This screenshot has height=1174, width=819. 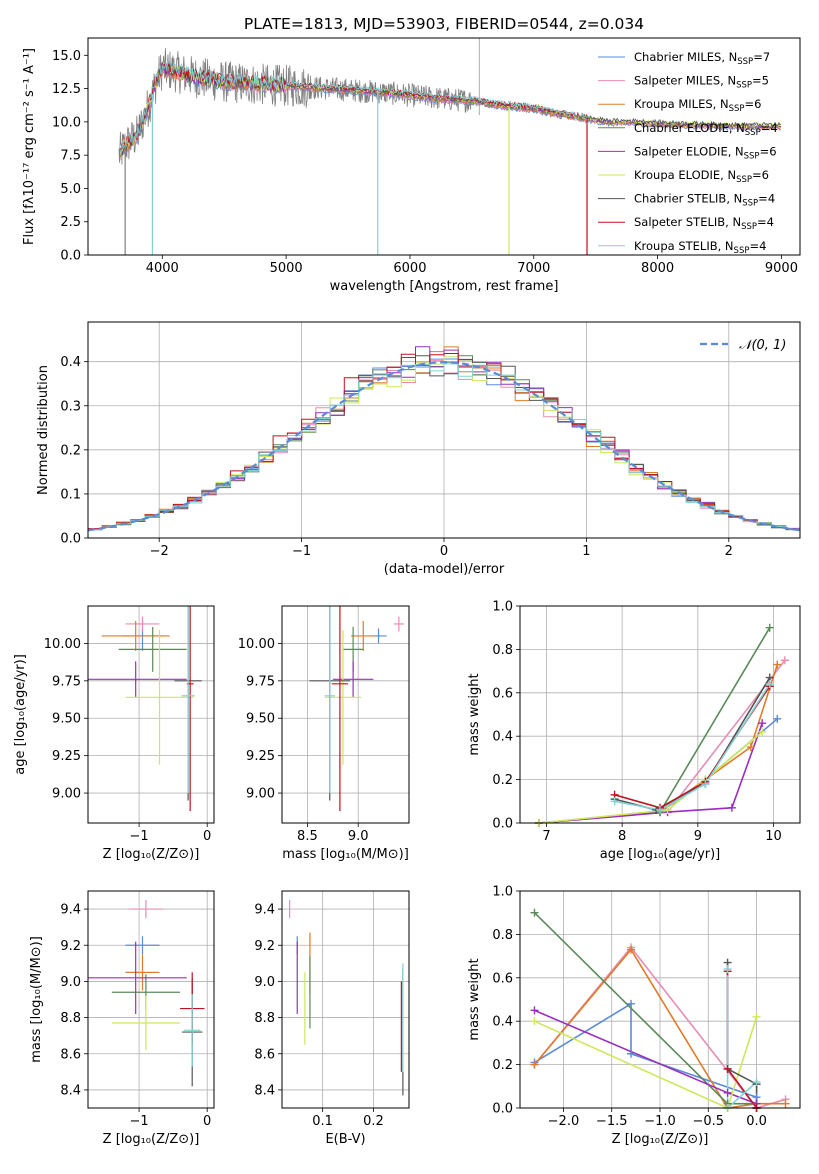 I want to click on model-spectrum-line, so click(x=354, y=107).